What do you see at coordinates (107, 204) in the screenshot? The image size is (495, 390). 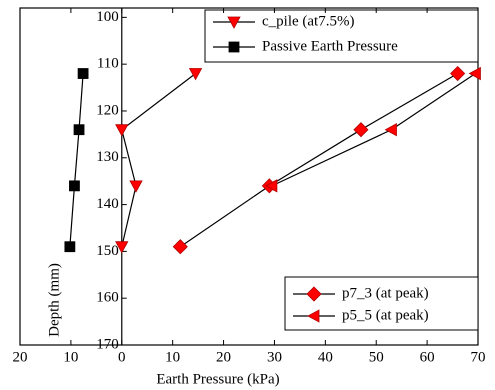 I see `y-tick-label: 140` at bounding box center [107, 204].